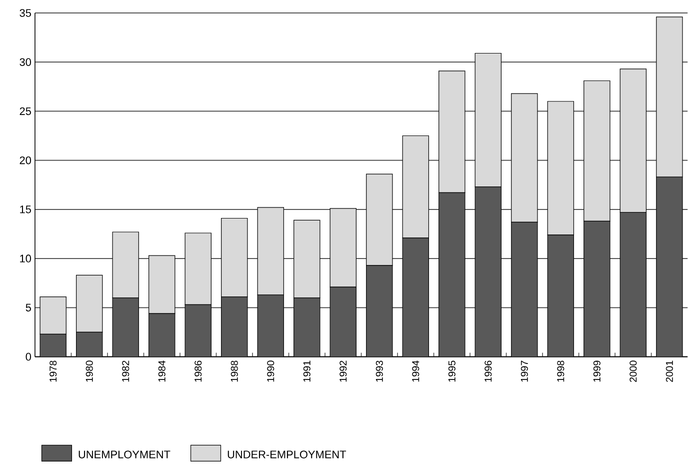 The width and height of the screenshot is (688, 464). I want to click on x-tick-label: 2001, so click(669, 371).